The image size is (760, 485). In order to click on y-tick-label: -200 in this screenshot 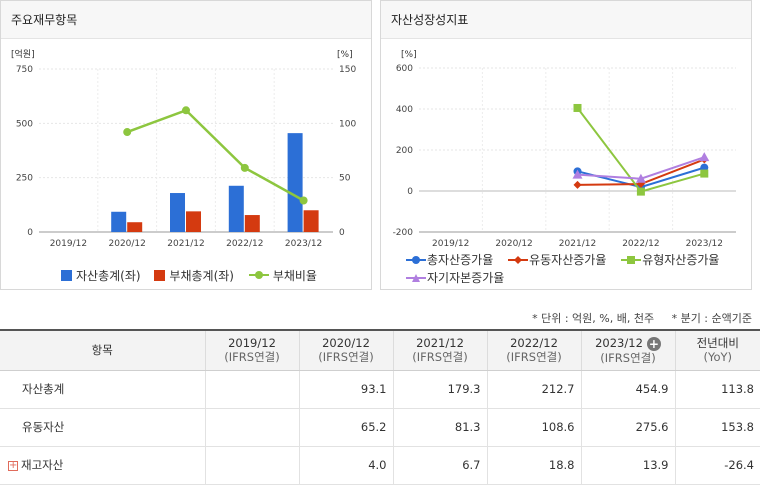, I will do `click(403, 233)`.